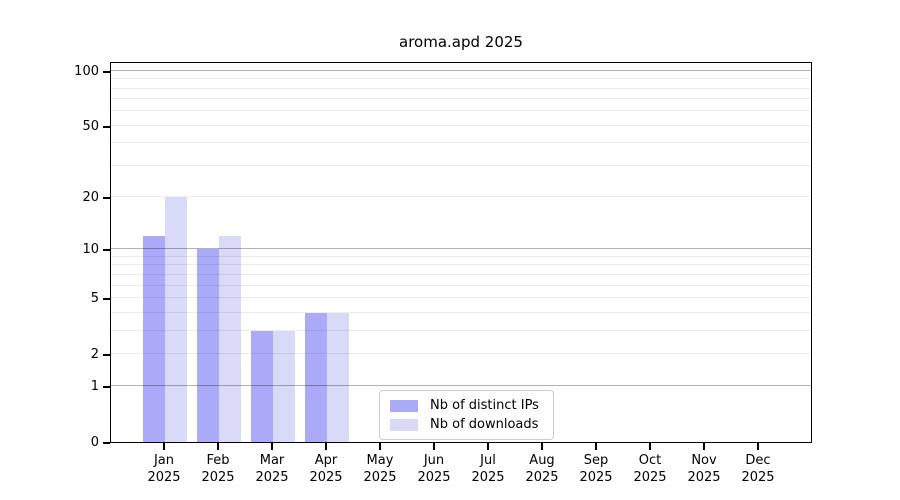 The width and height of the screenshot is (900, 500). Describe the element at coordinates (154, 338) in the screenshot. I see `bar-jan-distinct-ips` at that location.